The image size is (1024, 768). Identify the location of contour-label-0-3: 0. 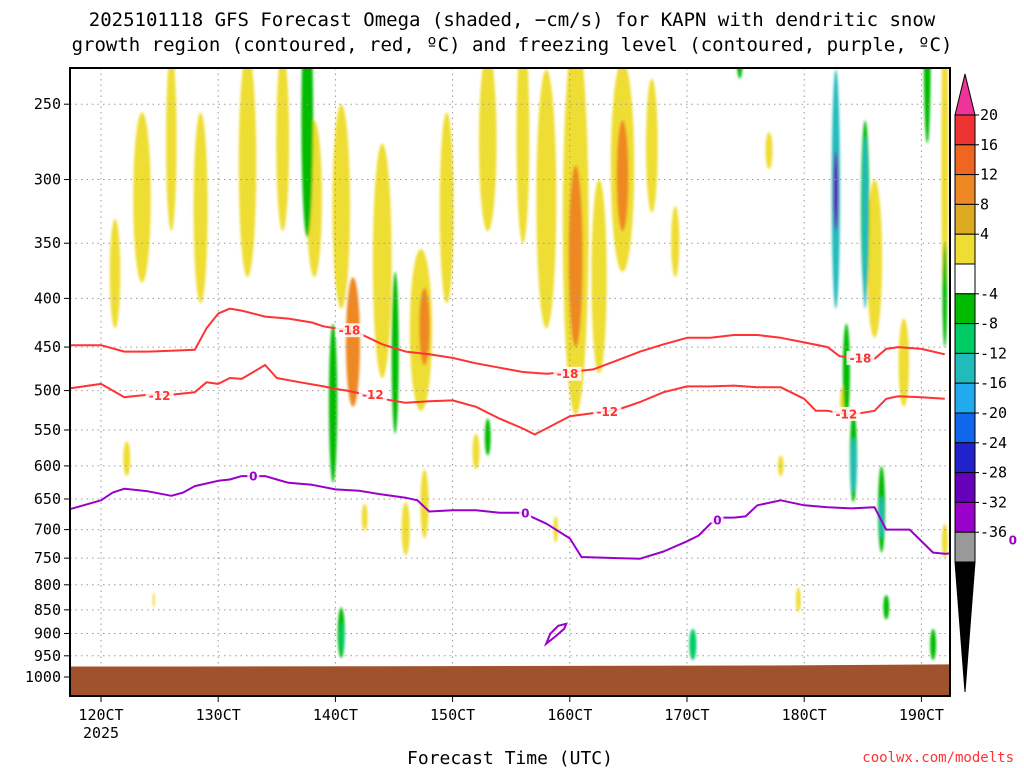
(1013, 541).